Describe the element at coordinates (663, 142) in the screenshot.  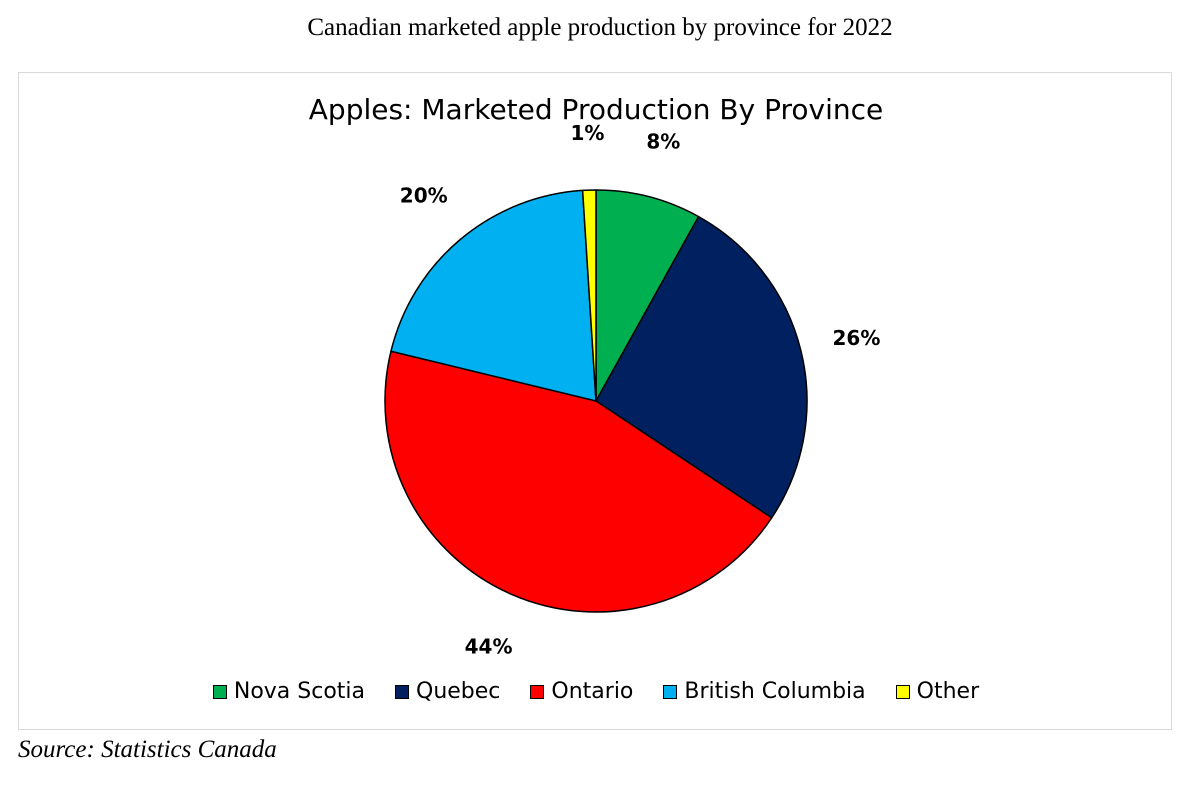
I see `data-label-nova-scotia: 8%` at that location.